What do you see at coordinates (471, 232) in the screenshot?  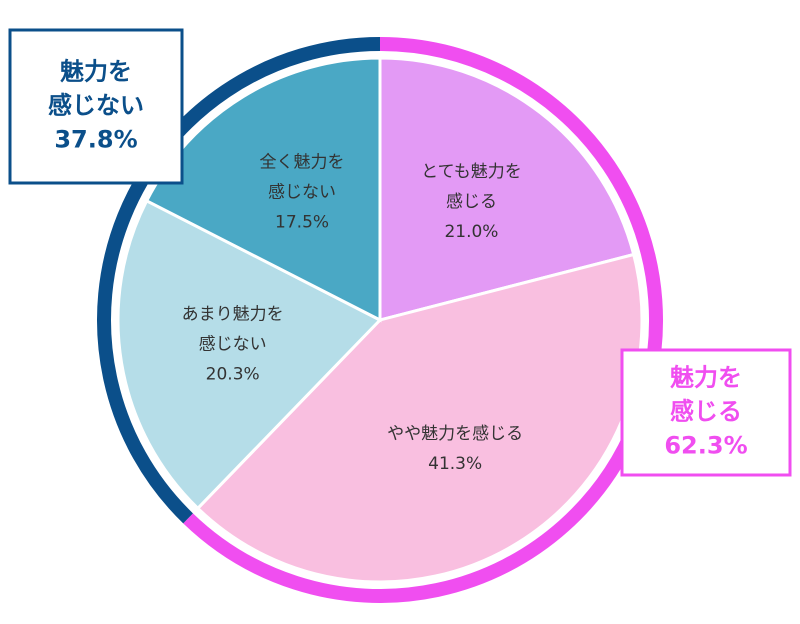 I see `slice-value: 21.0%` at bounding box center [471, 232].